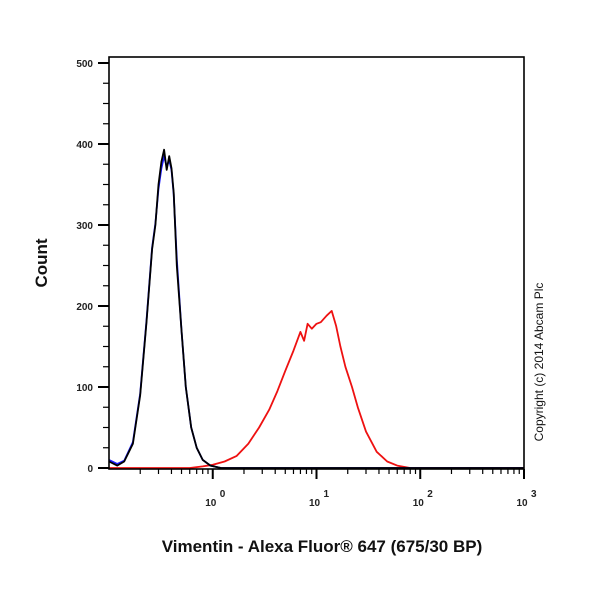 This screenshot has height=600, width=600. I want to click on y-tick-label: 500, so click(84, 64).